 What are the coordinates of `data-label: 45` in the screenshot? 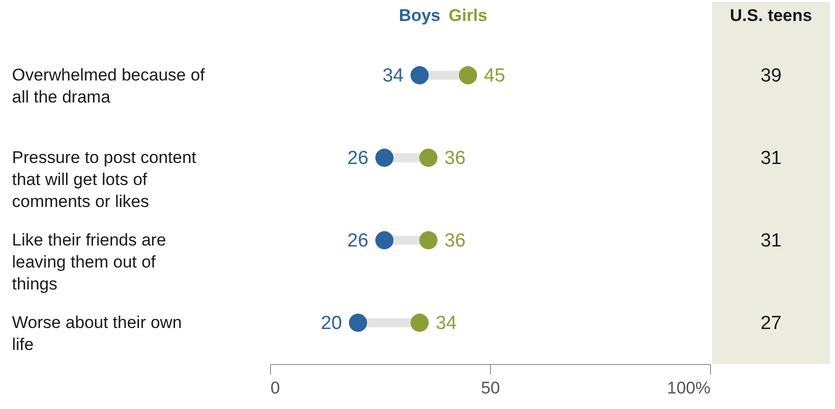 It's located at (495, 75).